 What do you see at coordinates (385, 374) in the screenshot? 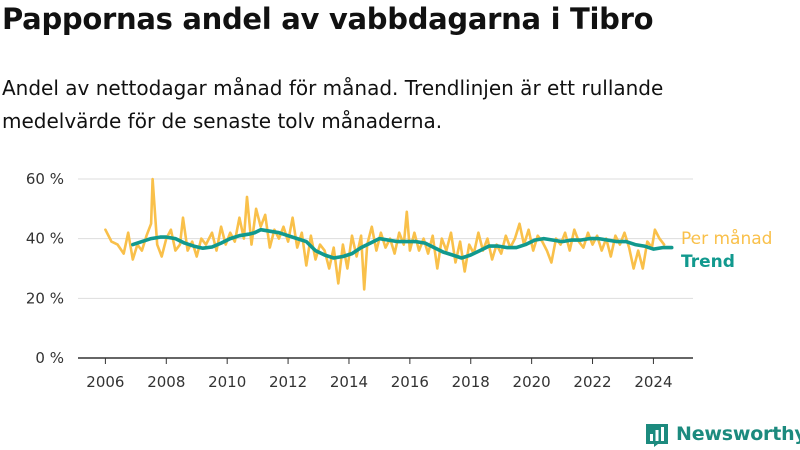
I see `x-axis-ticks: 2006 2008 2010 2012 2014 2016 2018 2020 2022 2024` at bounding box center [385, 374].